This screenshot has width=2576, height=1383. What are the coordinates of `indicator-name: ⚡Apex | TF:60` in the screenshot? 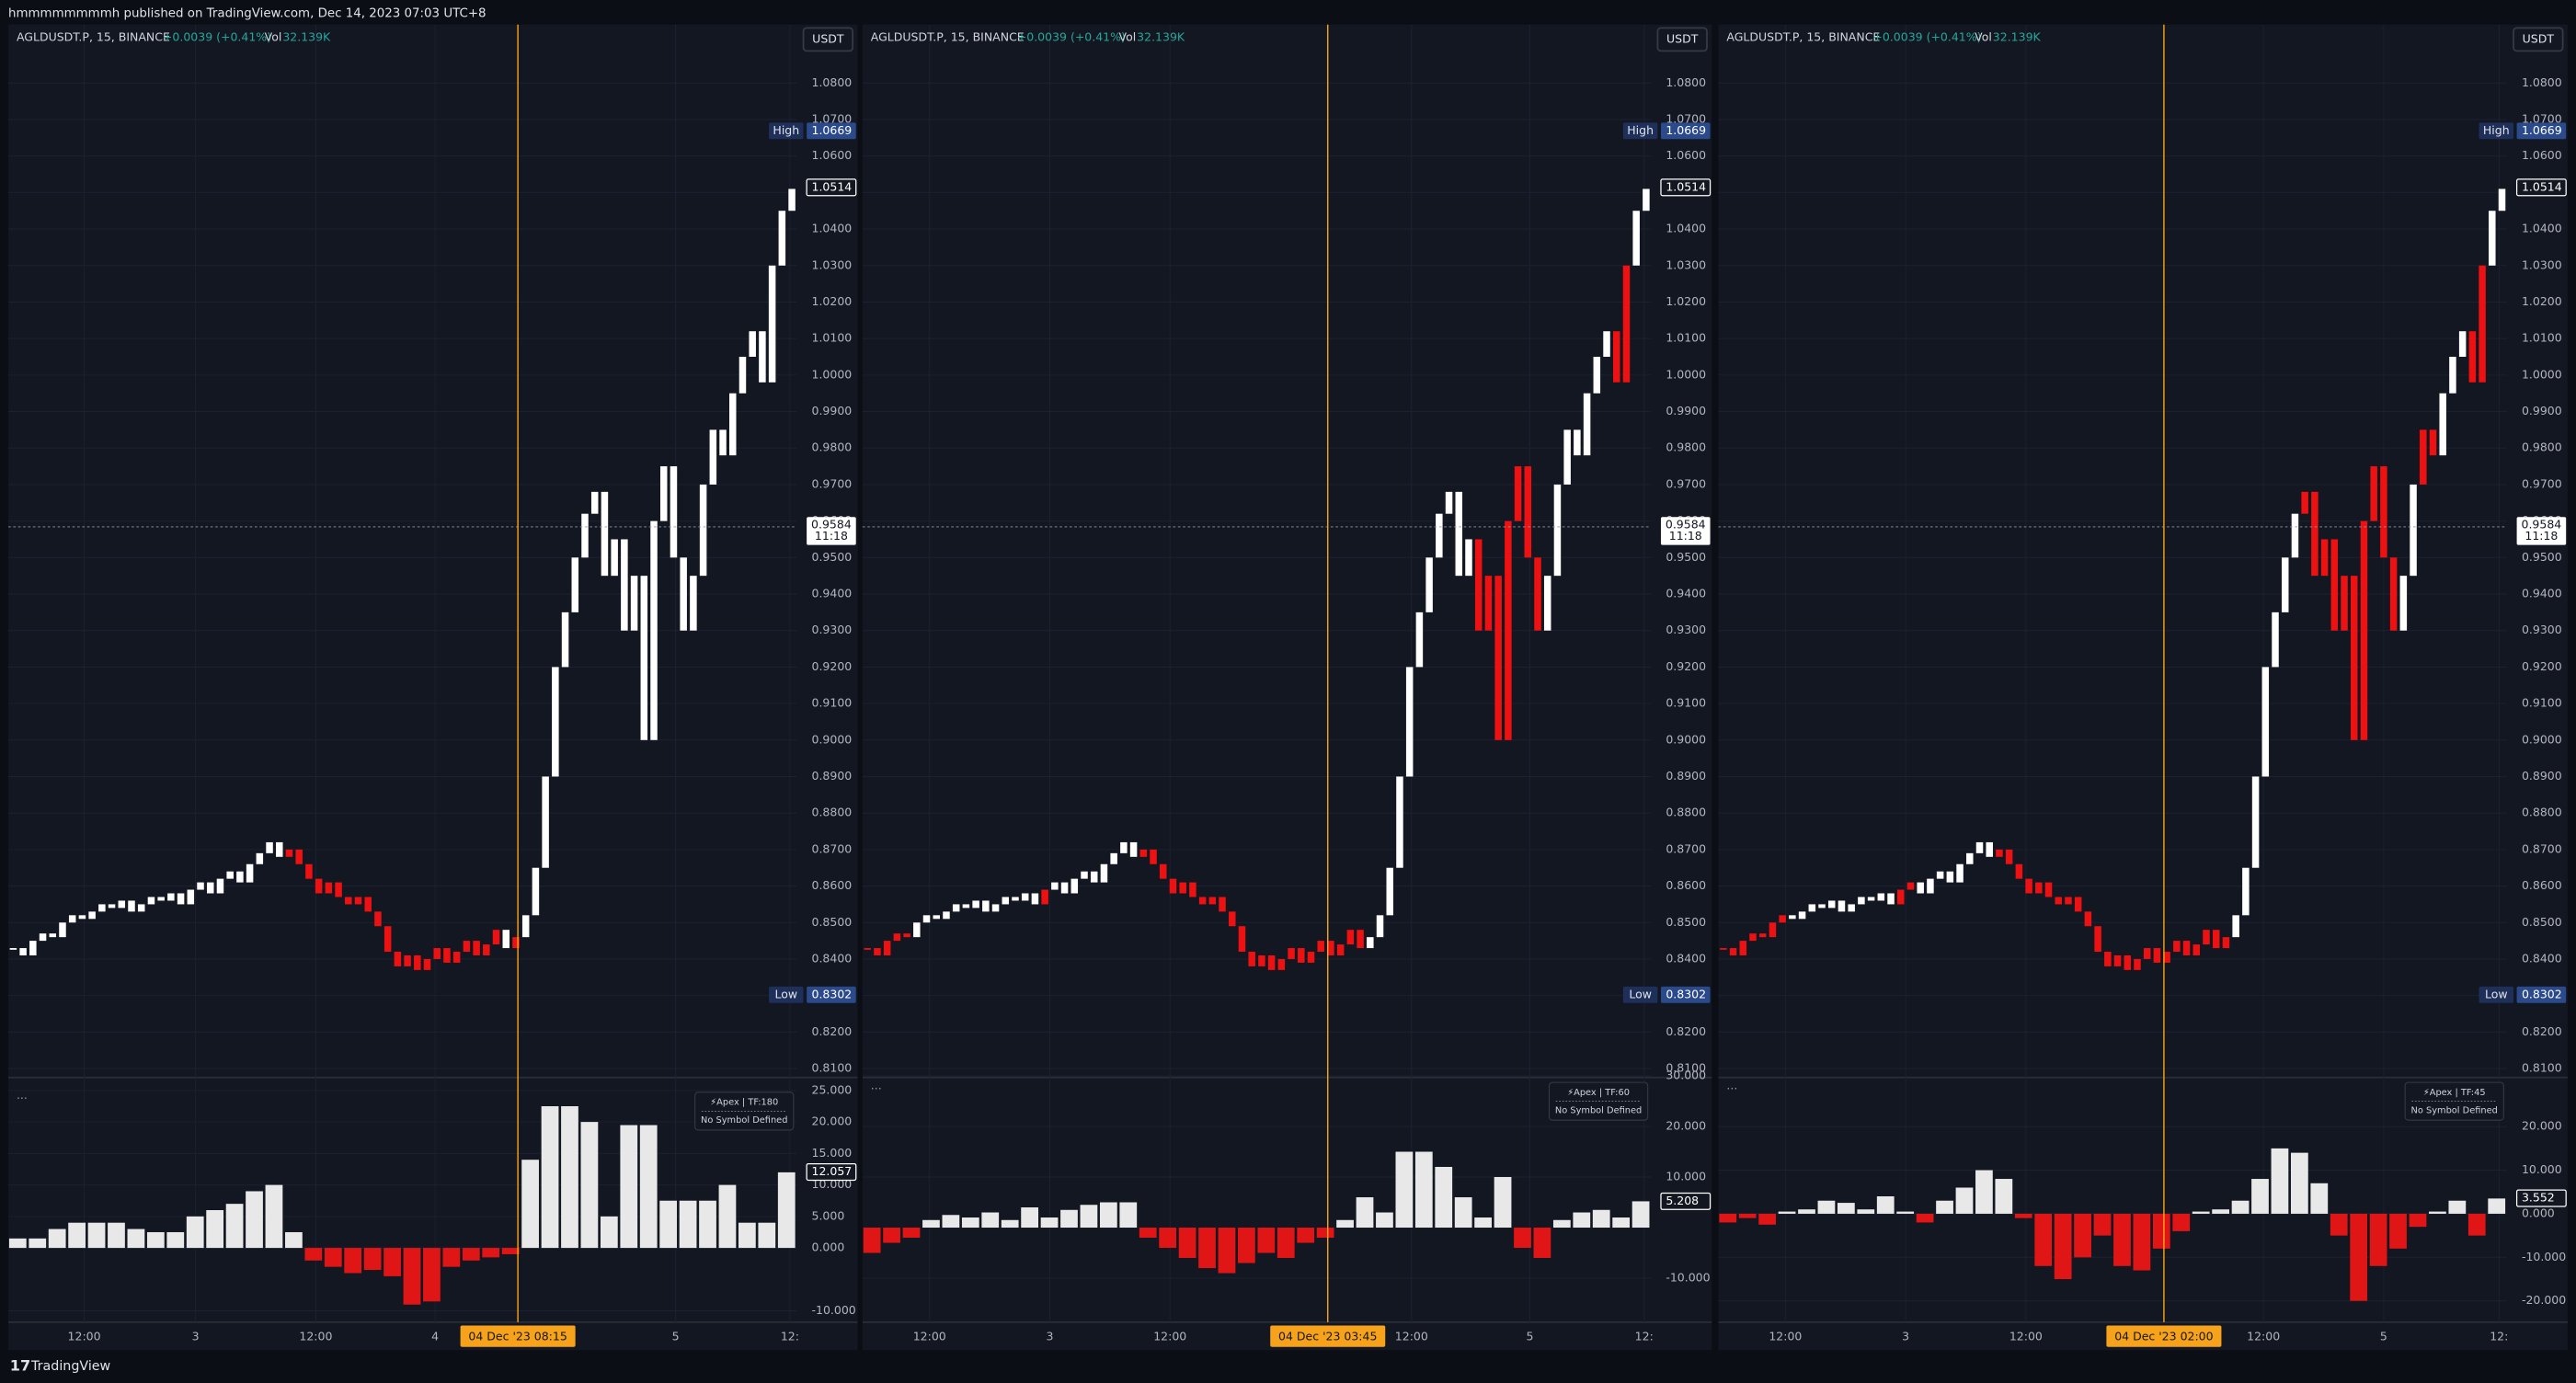 It's located at (1598, 1093).